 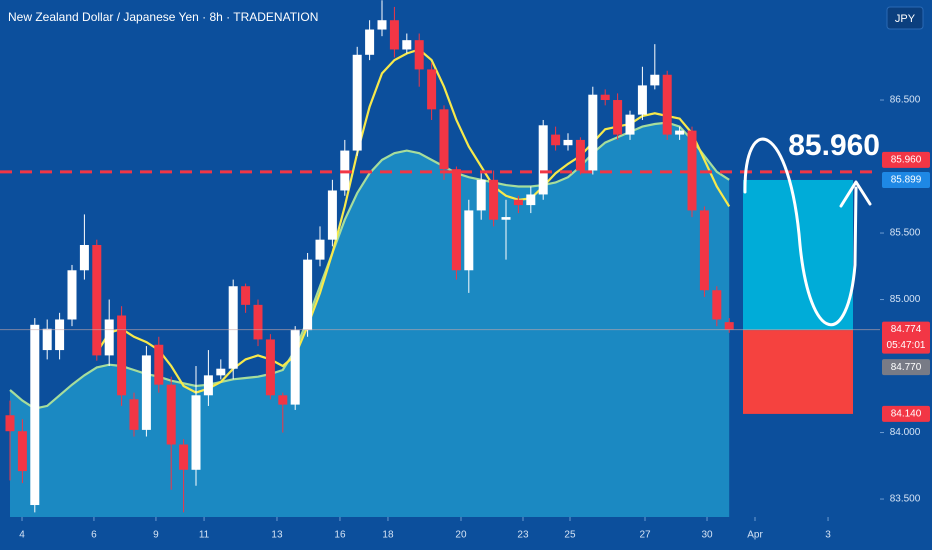 What do you see at coordinates (707, 535) in the screenshot?
I see `x-tick-label: 30` at bounding box center [707, 535].